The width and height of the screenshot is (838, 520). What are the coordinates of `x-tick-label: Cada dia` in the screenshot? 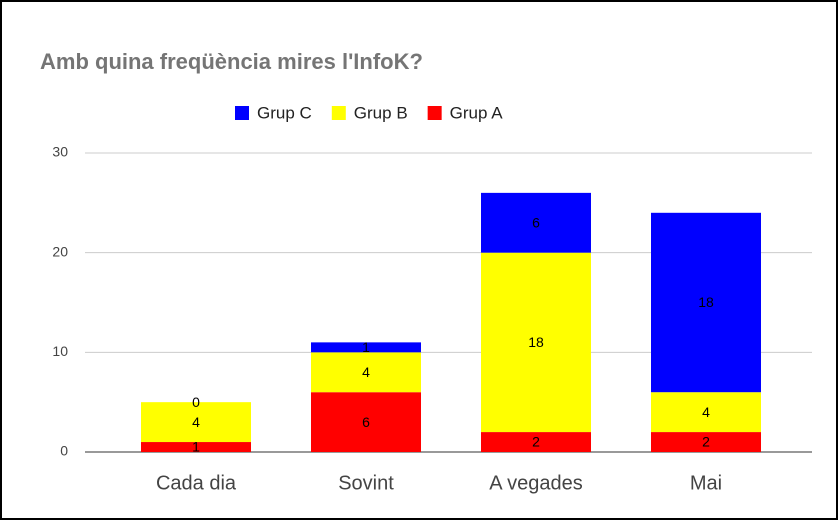 It's located at (196, 483).